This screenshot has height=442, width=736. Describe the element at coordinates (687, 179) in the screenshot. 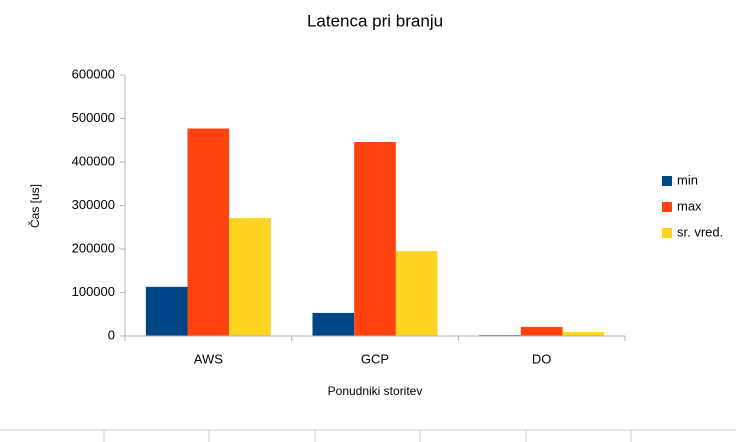

I see `legend-label: min` at that location.